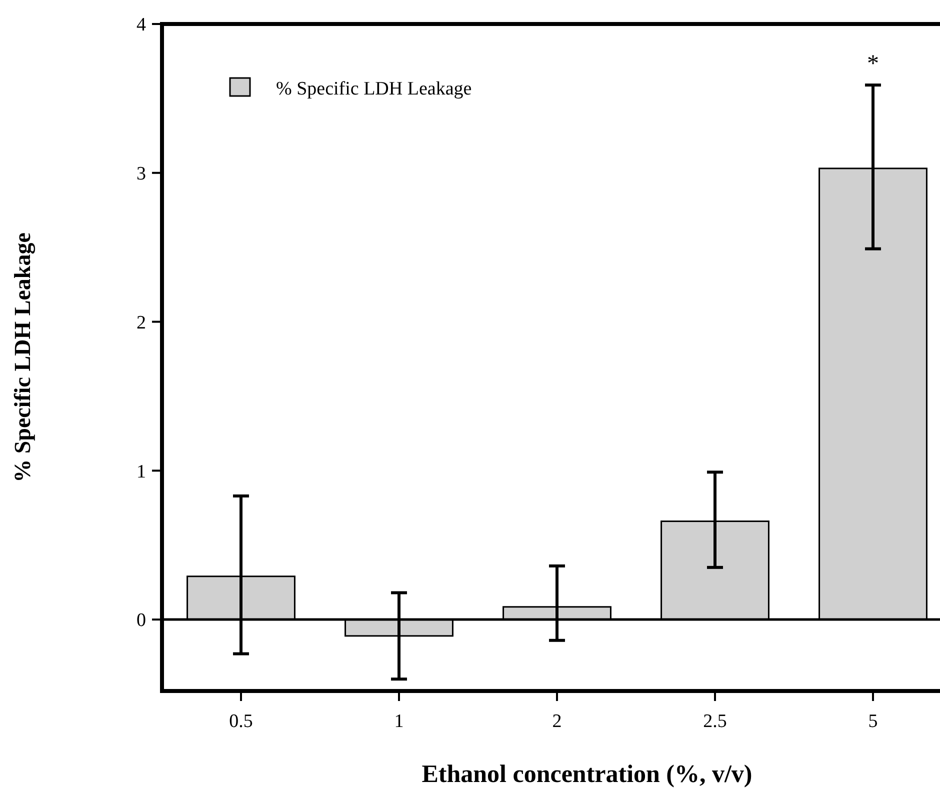  What do you see at coordinates (374, 89) in the screenshot?
I see `legend-label: % Specific LDH Leakage` at bounding box center [374, 89].